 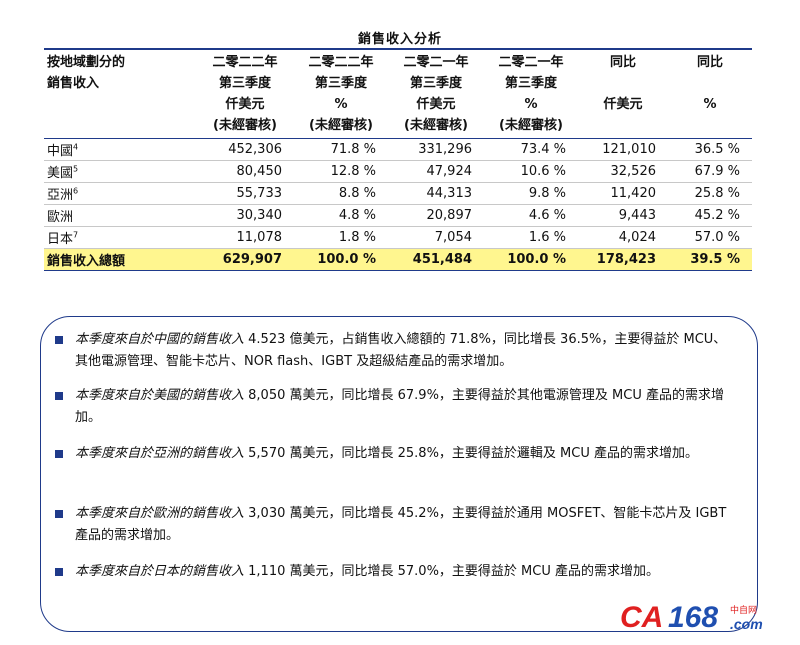 I want to click on total-cell: 629,907, so click(x=245, y=259).